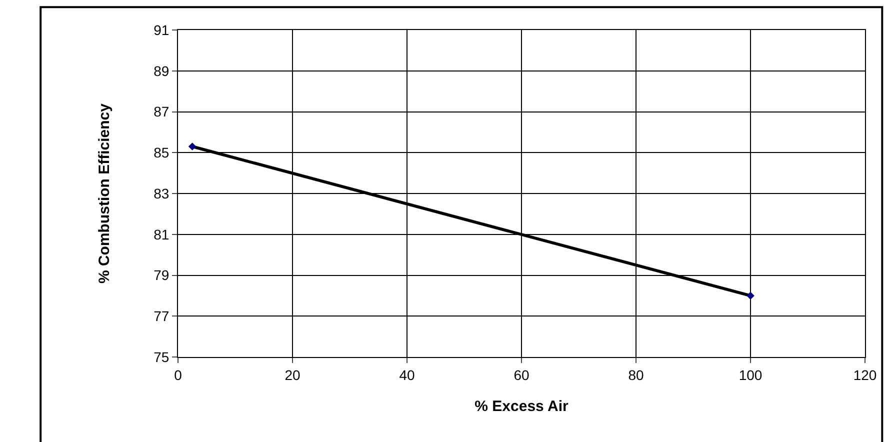 The image size is (893, 442). What do you see at coordinates (521, 406) in the screenshot?
I see `x-axis-title: % Excess Air` at bounding box center [521, 406].